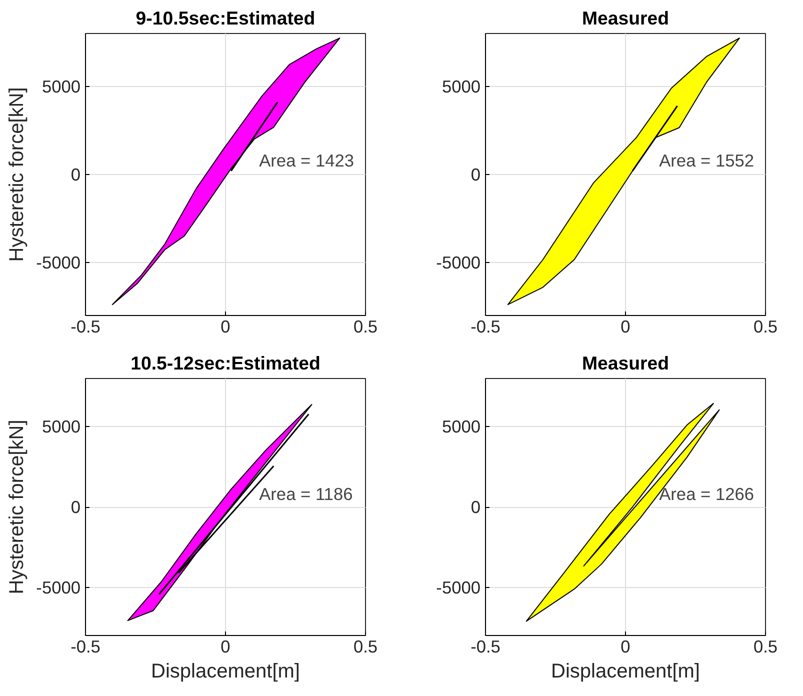 The height and width of the screenshot is (696, 803). I want to click on annotation: Area = 1266, so click(706, 494).